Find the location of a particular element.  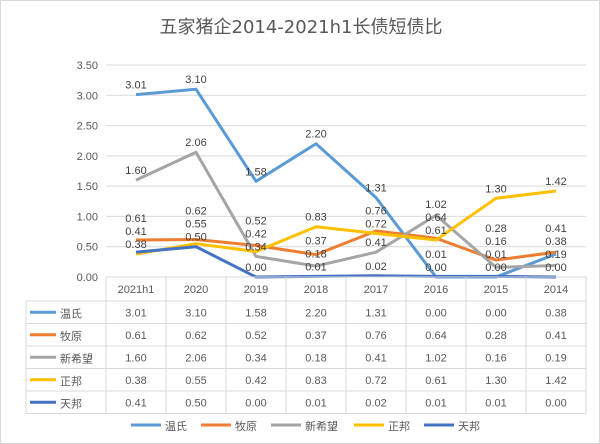

x-tick-label: 2017 is located at coordinates (376, 290).